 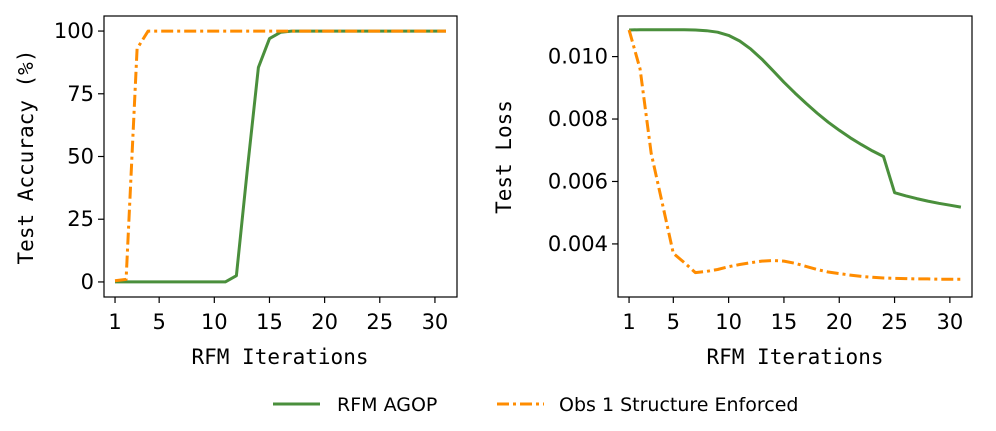 What do you see at coordinates (583, 150) in the screenshot?
I see `loss-yticks: 0.004 0.006 0.008 0.010` at bounding box center [583, 150].